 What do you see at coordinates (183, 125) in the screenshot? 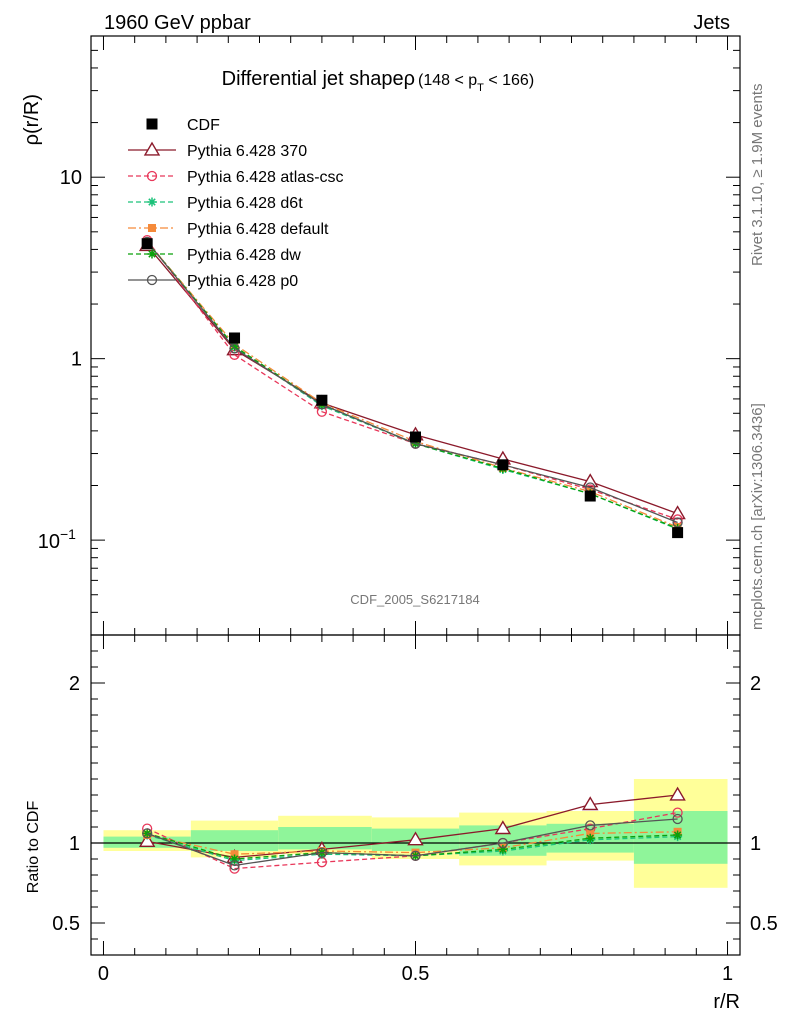
I see `legend-entry-CDF: CDF` at bounding box center [183, 125].